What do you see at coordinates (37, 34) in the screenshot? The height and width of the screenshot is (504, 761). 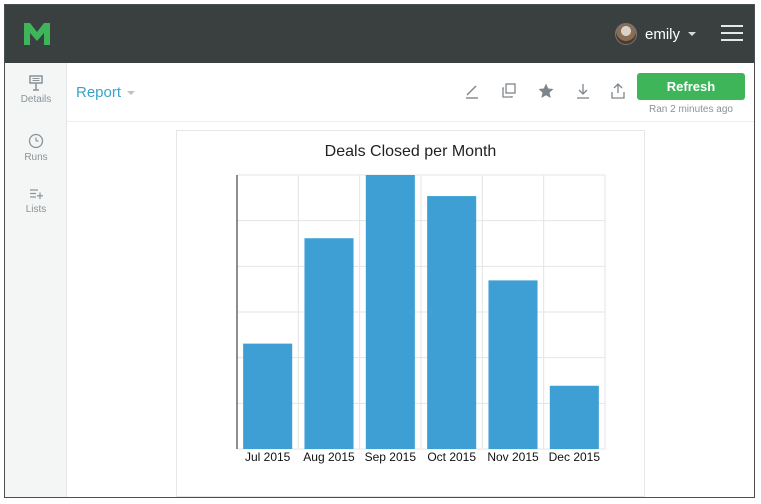 I see `logo-icon` at bounding box center [37, 34].